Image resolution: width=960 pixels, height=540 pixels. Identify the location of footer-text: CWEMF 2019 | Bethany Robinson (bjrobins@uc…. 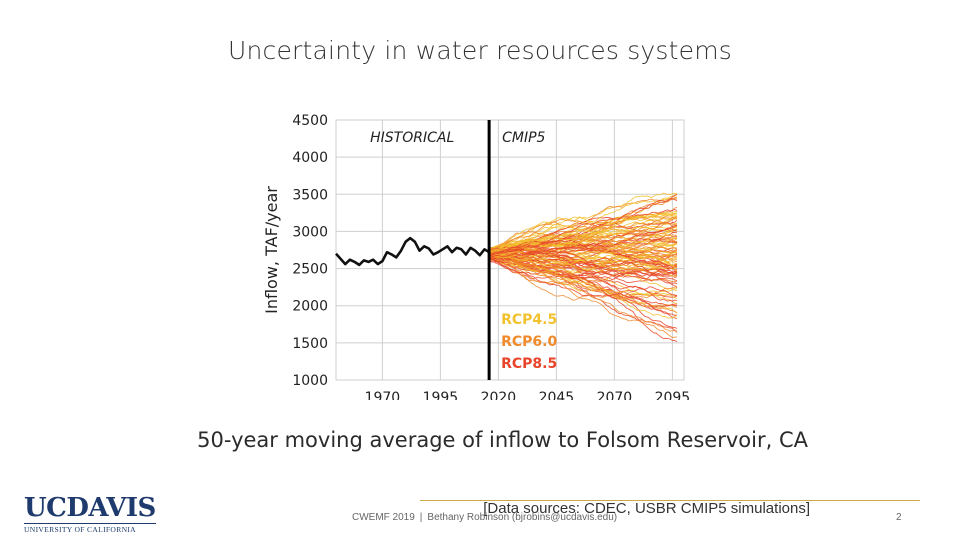
(484, 517).